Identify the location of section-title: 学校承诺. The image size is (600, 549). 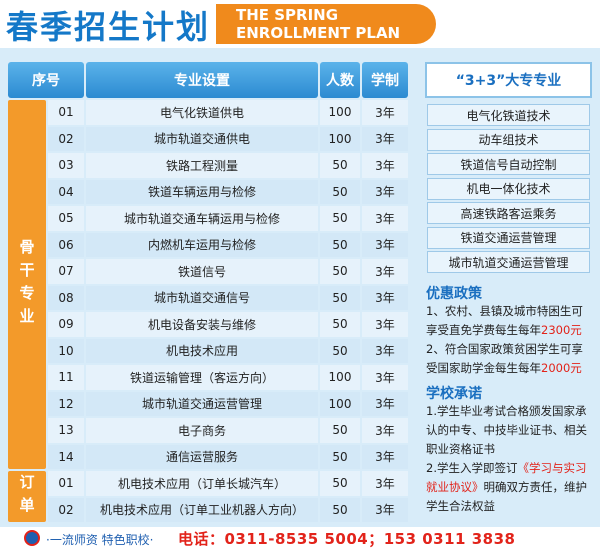
(454, 394).